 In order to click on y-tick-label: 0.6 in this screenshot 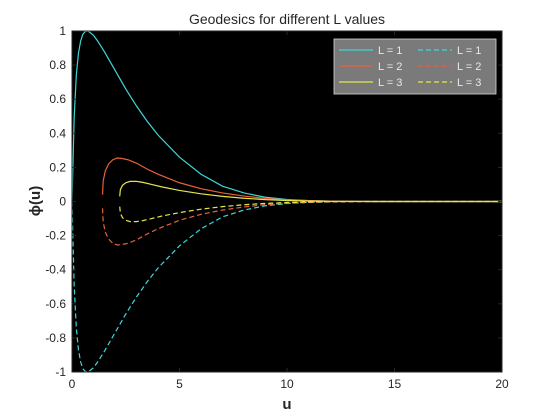, I will do `click(57, 99)`.